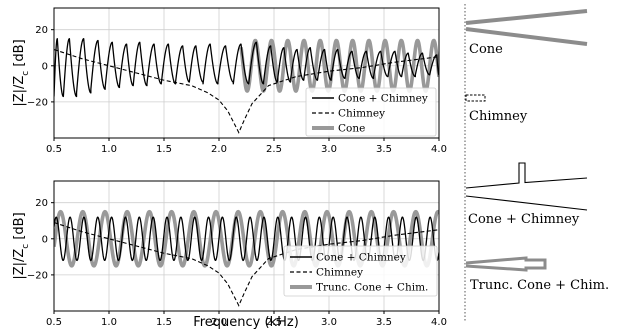  Describe the element at coordinates (372, 288) in the screenshot. I see `bottom-legend-trunc-cone: Trunc. Cone + Chim.` at that location.